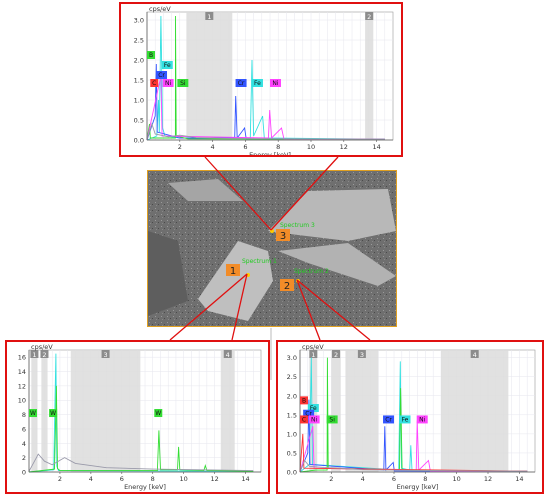  I want to click on roi-label: 1, so click(313, 355).